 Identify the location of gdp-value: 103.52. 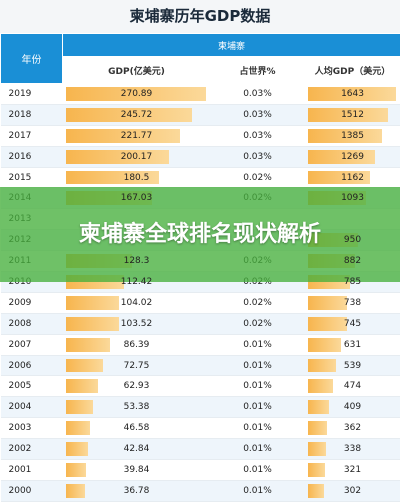
(137, 324).